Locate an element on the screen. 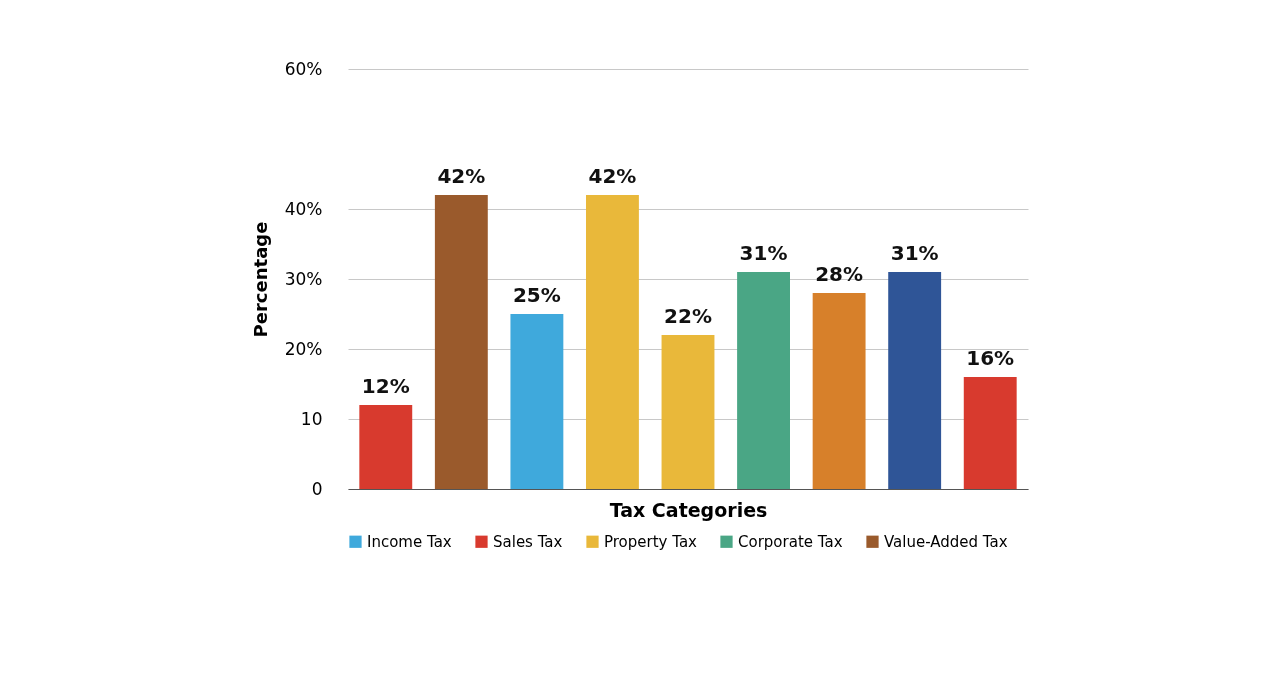  data-label: 16% is located at coordinates (990, 358).